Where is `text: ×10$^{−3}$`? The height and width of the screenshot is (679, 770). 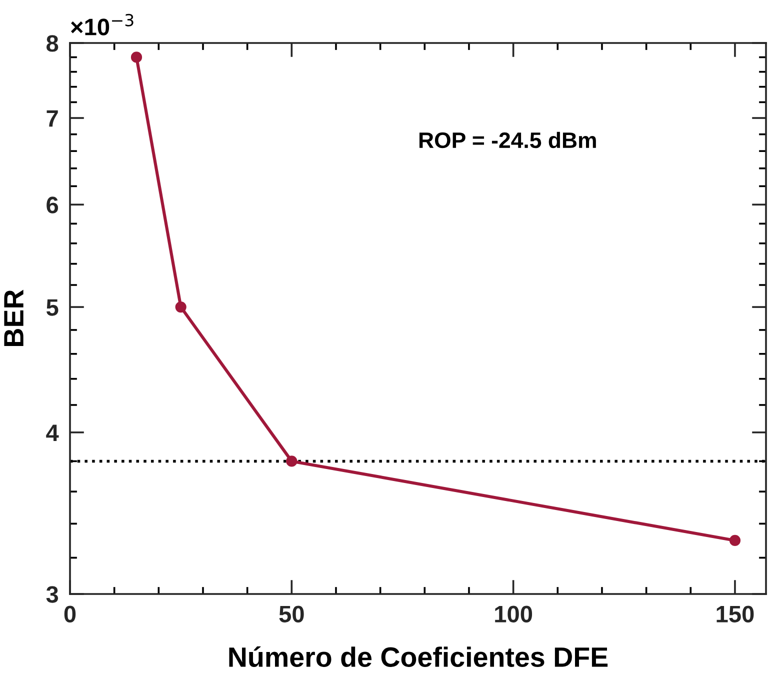 text: ×10$^{−3}$ is located at coordinates (102, 25).